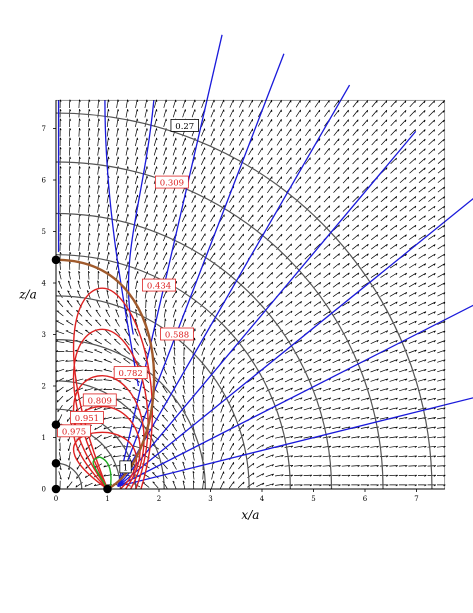  I want to click on x-tick-label: 4, so click(262, 499).